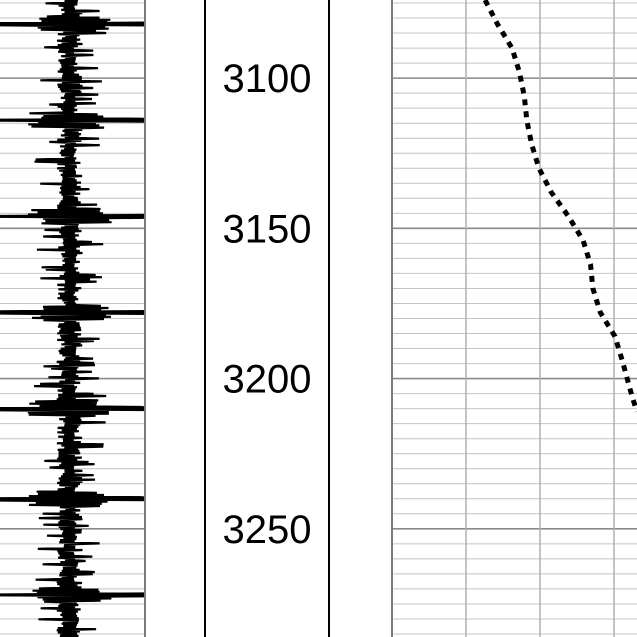 Image resolution: width=637 pixels, height=637 pixels. Describe the element at coordinates (267, 530) in the screenshot. I see `depth-tick-label: 3250` at that location.